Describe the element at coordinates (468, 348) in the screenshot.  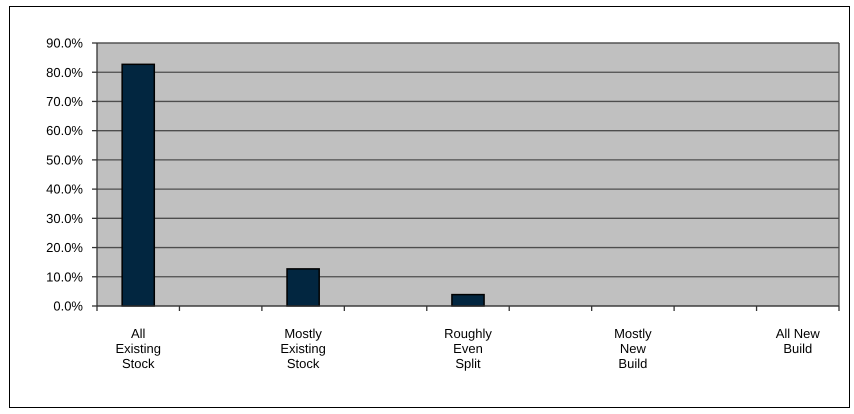
I see `x-tick-label: Roughly Even Split` at that location.